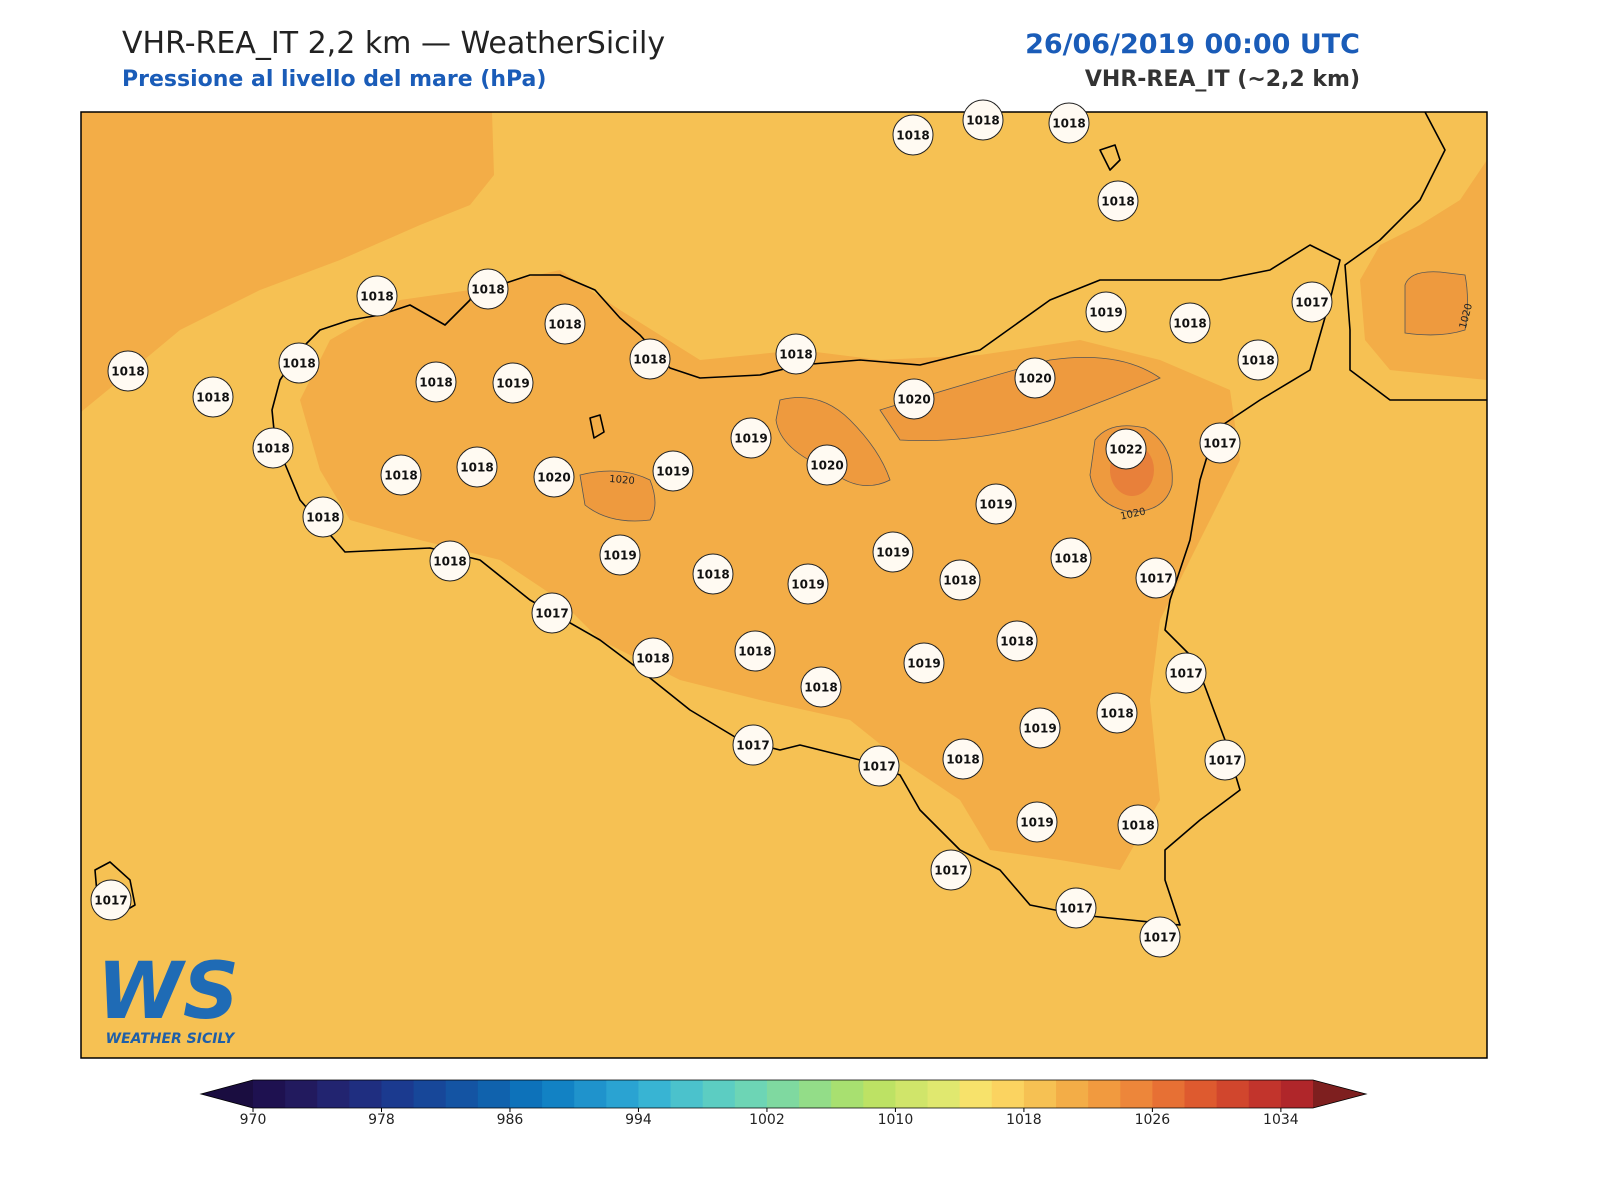 The height and width of the screenshot is (1204, 1600). I want to click on colorbar-extend, so click(1339, 1094).